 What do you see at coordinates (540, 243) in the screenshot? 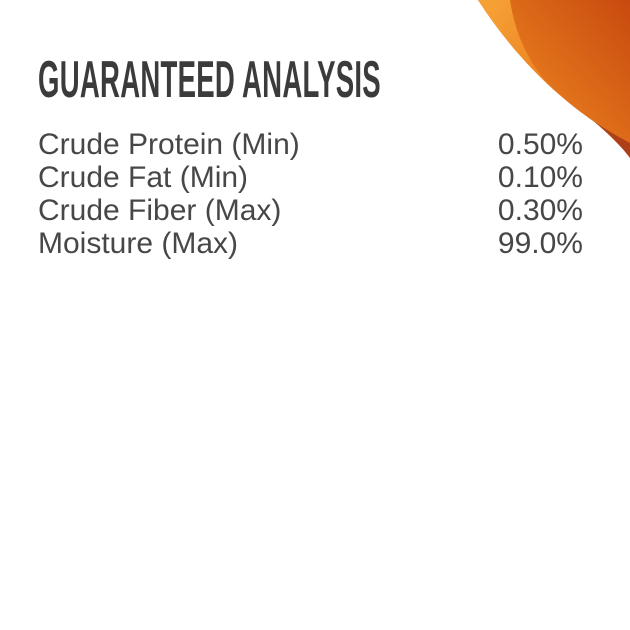
I see `analysis-row-value: 99.0%` at bounding box center [540, 243].